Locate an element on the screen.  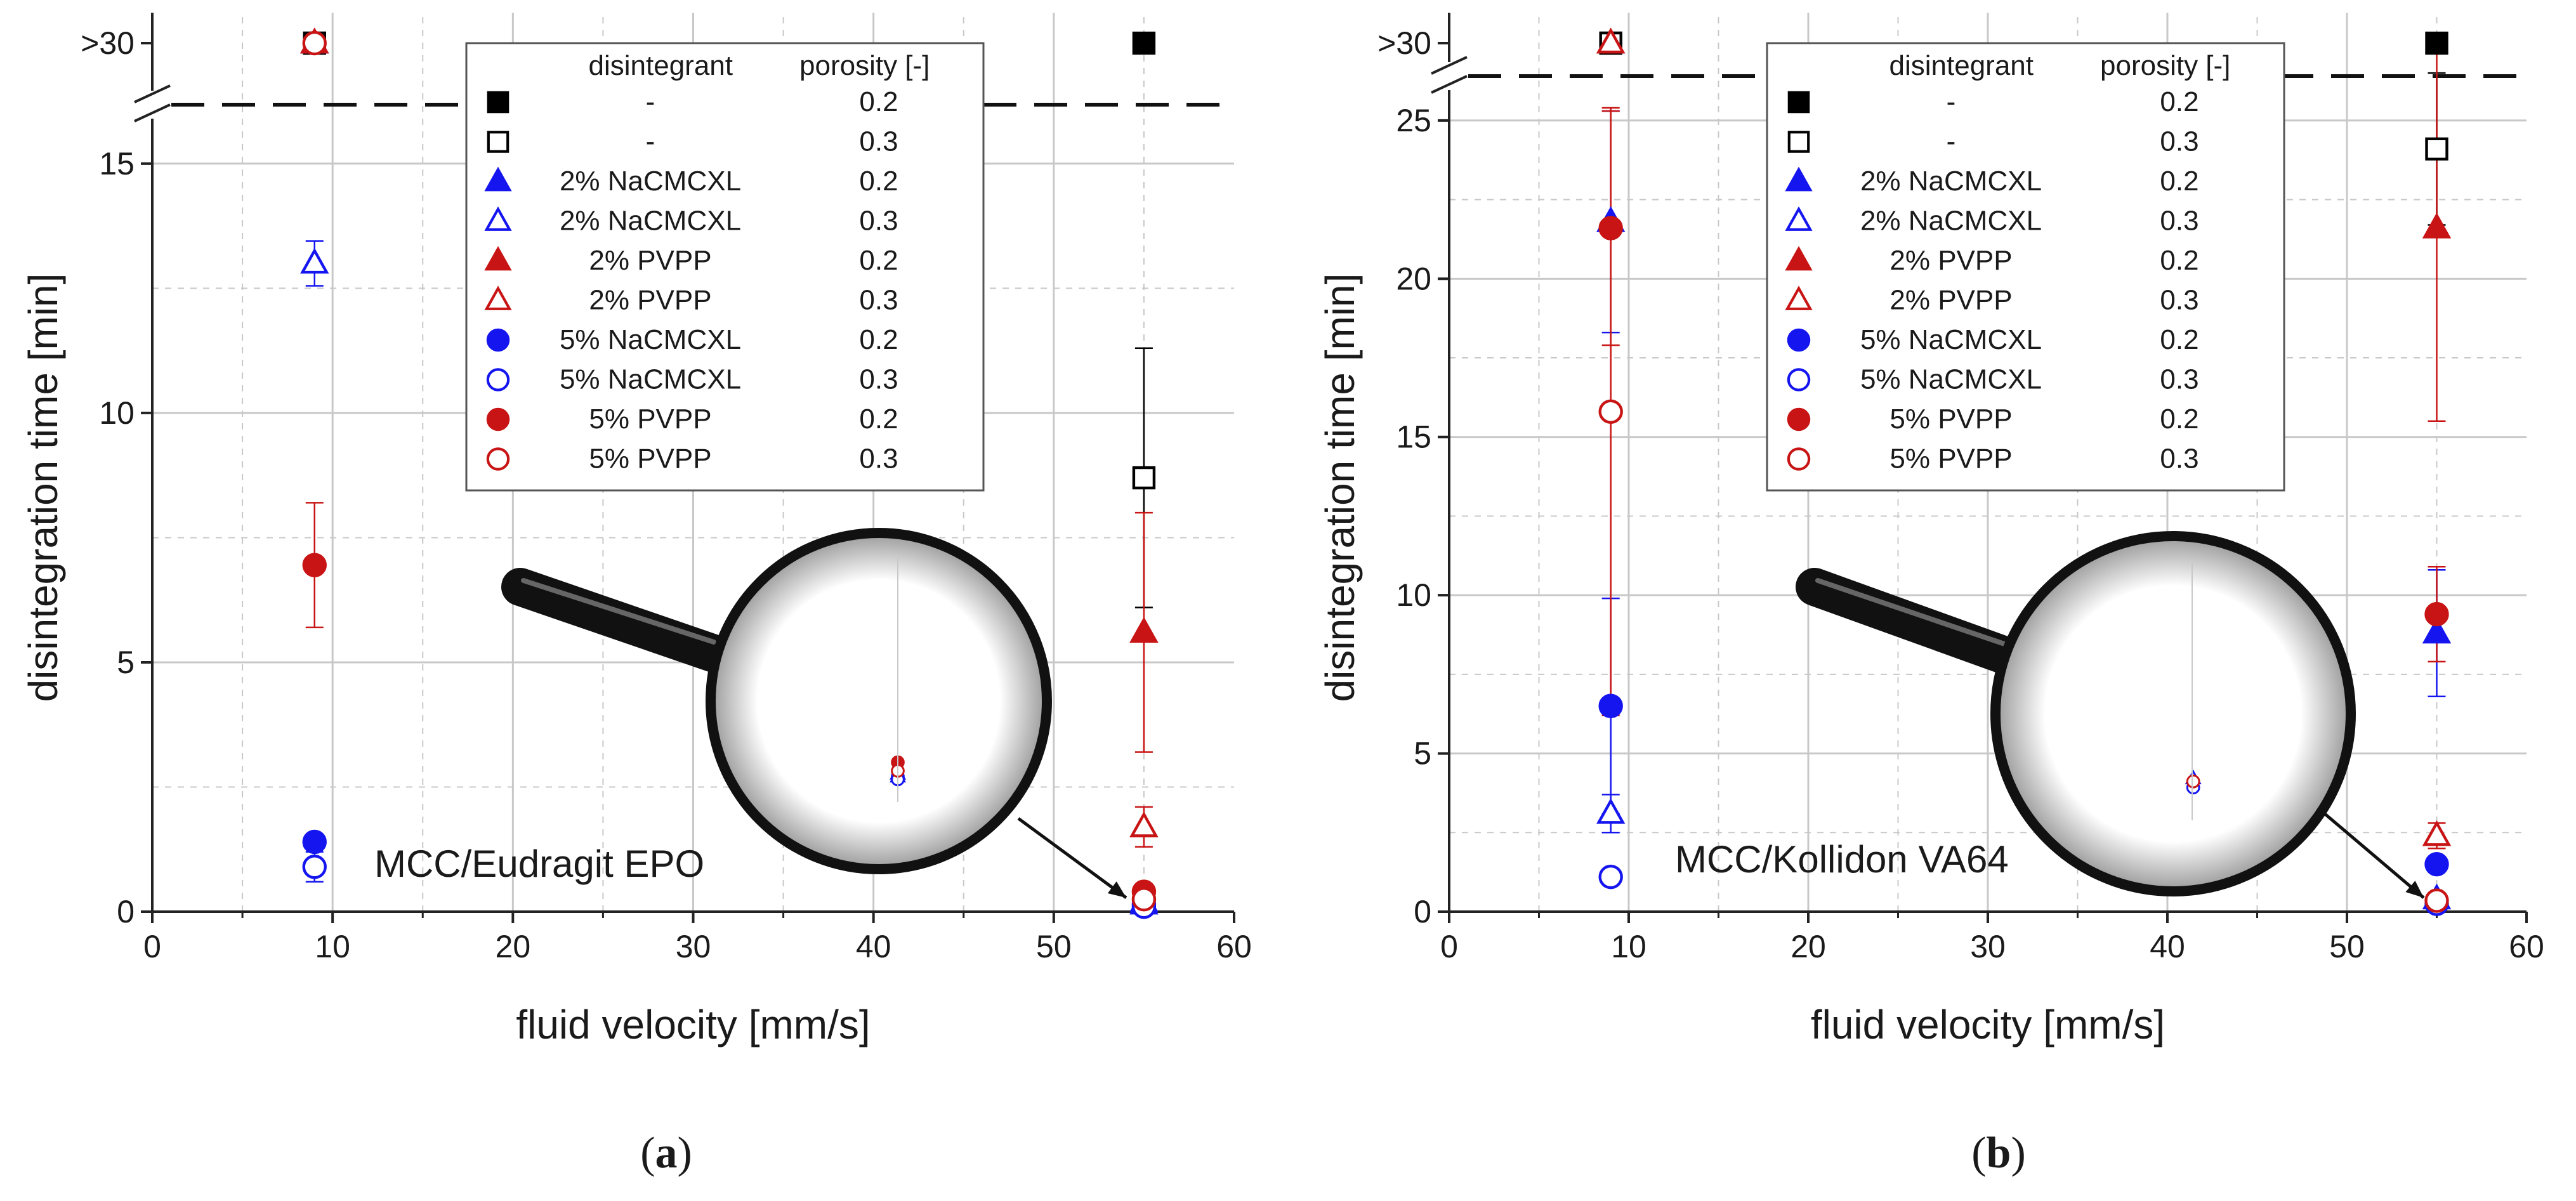
x-tick-label: 50 is located at coordinates (1054, 947).